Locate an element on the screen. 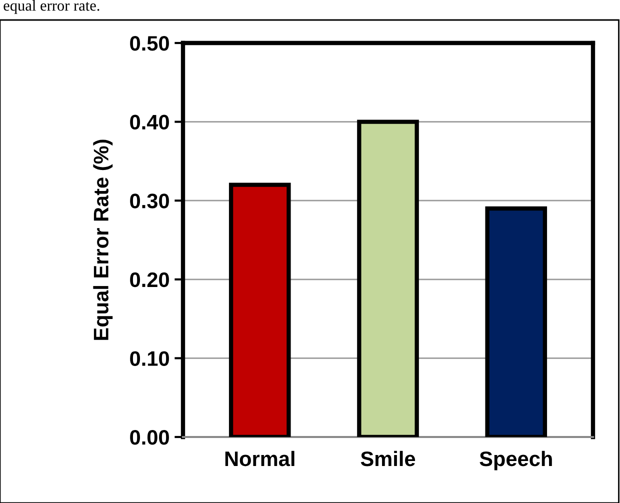  text: equal error rate. is located at coordinates (52, 7).